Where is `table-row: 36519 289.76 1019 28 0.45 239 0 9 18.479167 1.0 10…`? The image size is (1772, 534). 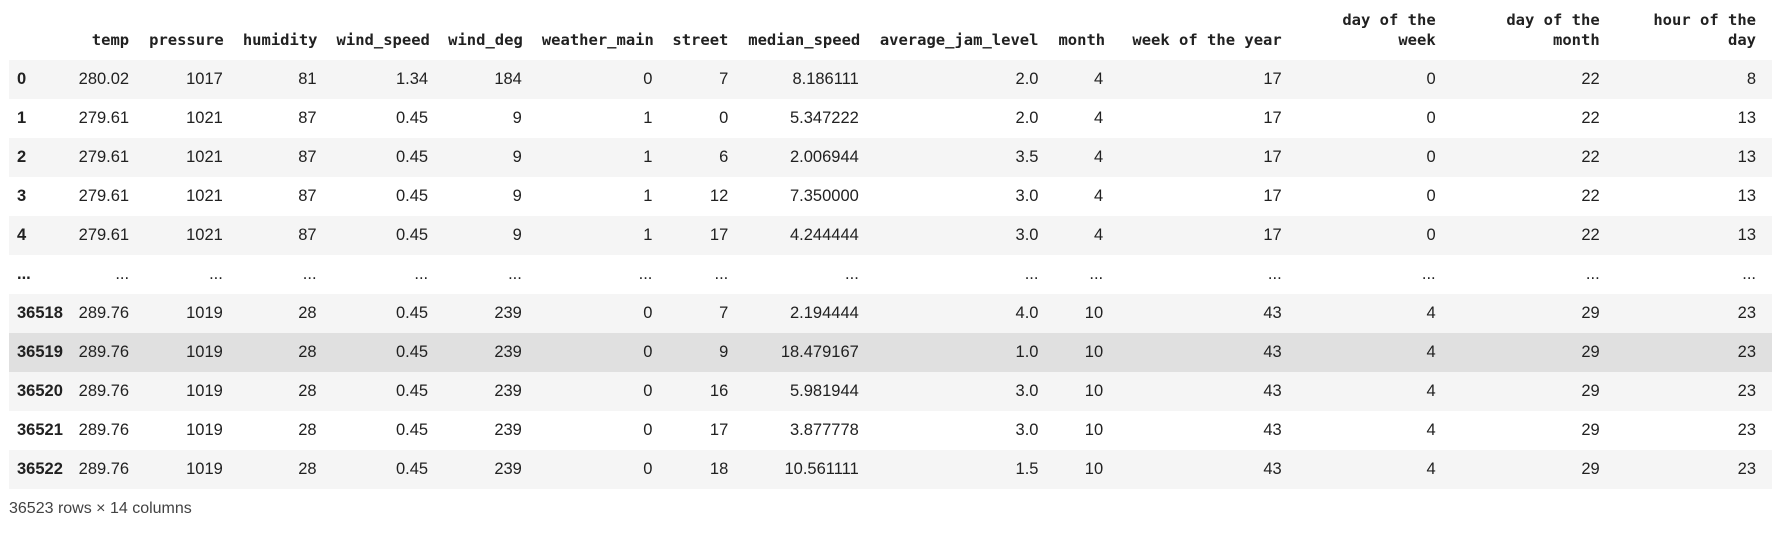
table-row: 36519 289.76 1019 28 0.45 239 0 9 18.479167 1.0 10… is located at coordinates (890, 352).